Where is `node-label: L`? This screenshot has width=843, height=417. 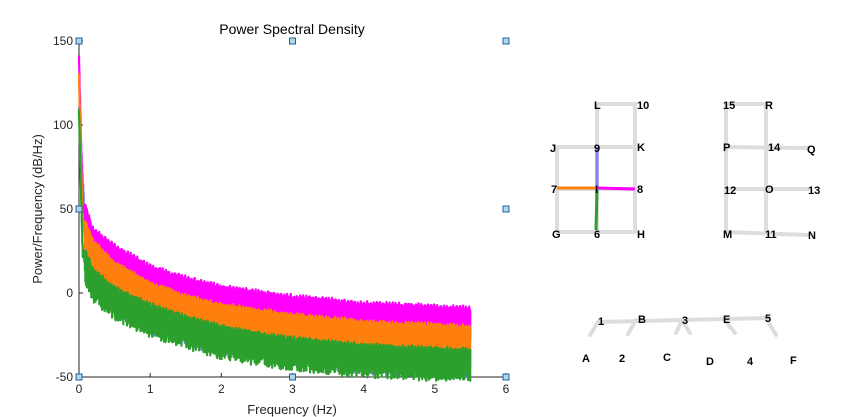
node-label: L is located at coordinates (597, 106).